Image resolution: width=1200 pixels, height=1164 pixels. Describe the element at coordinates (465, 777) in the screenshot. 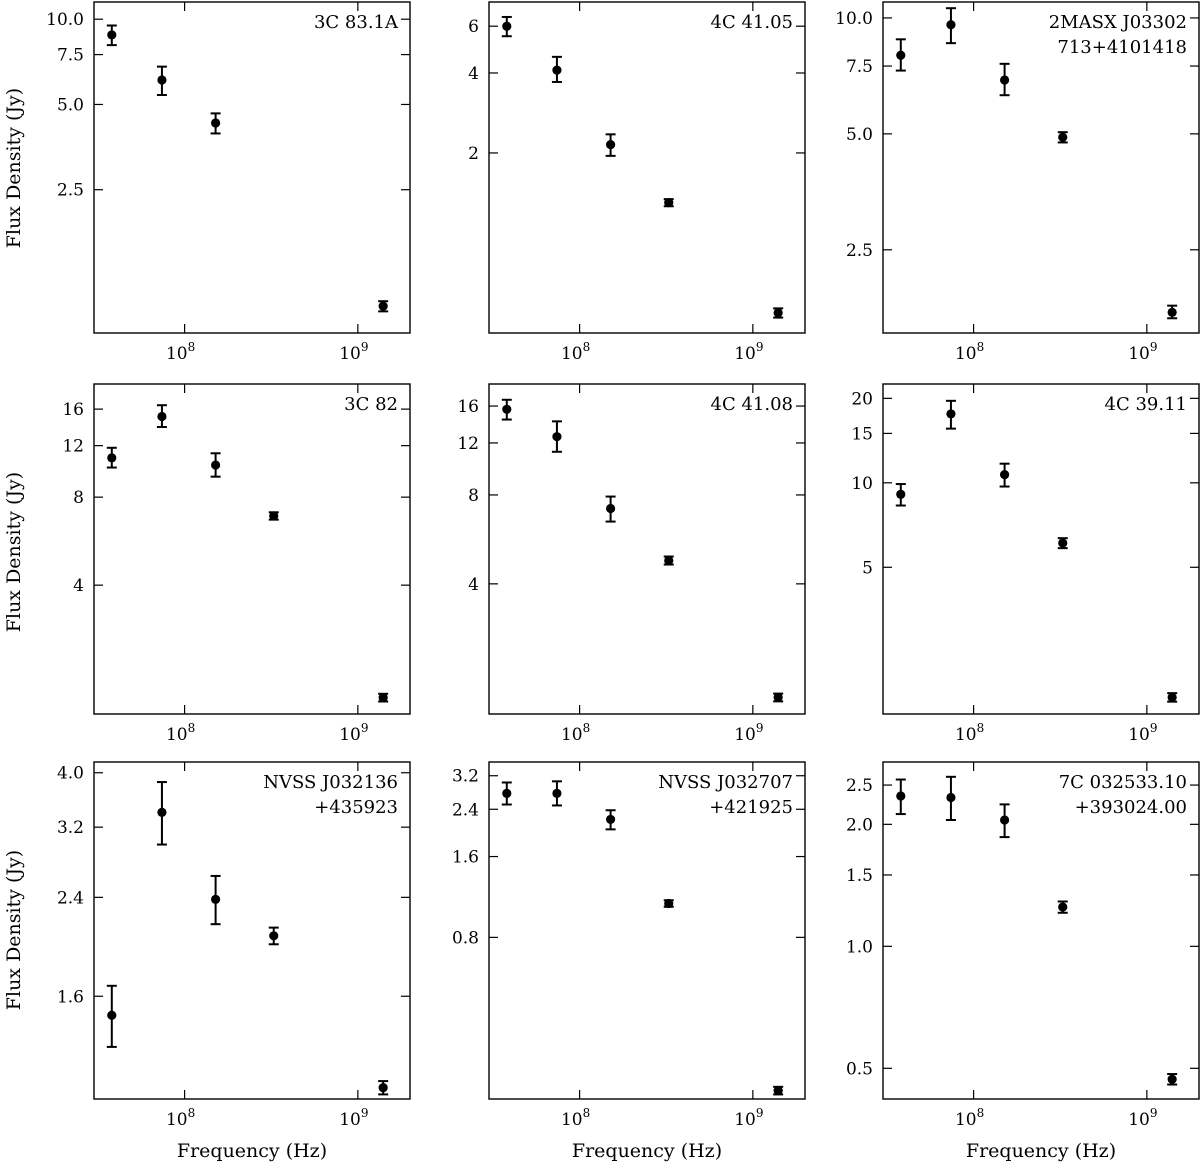

I see `y-tick-label: 3.2` at that location.